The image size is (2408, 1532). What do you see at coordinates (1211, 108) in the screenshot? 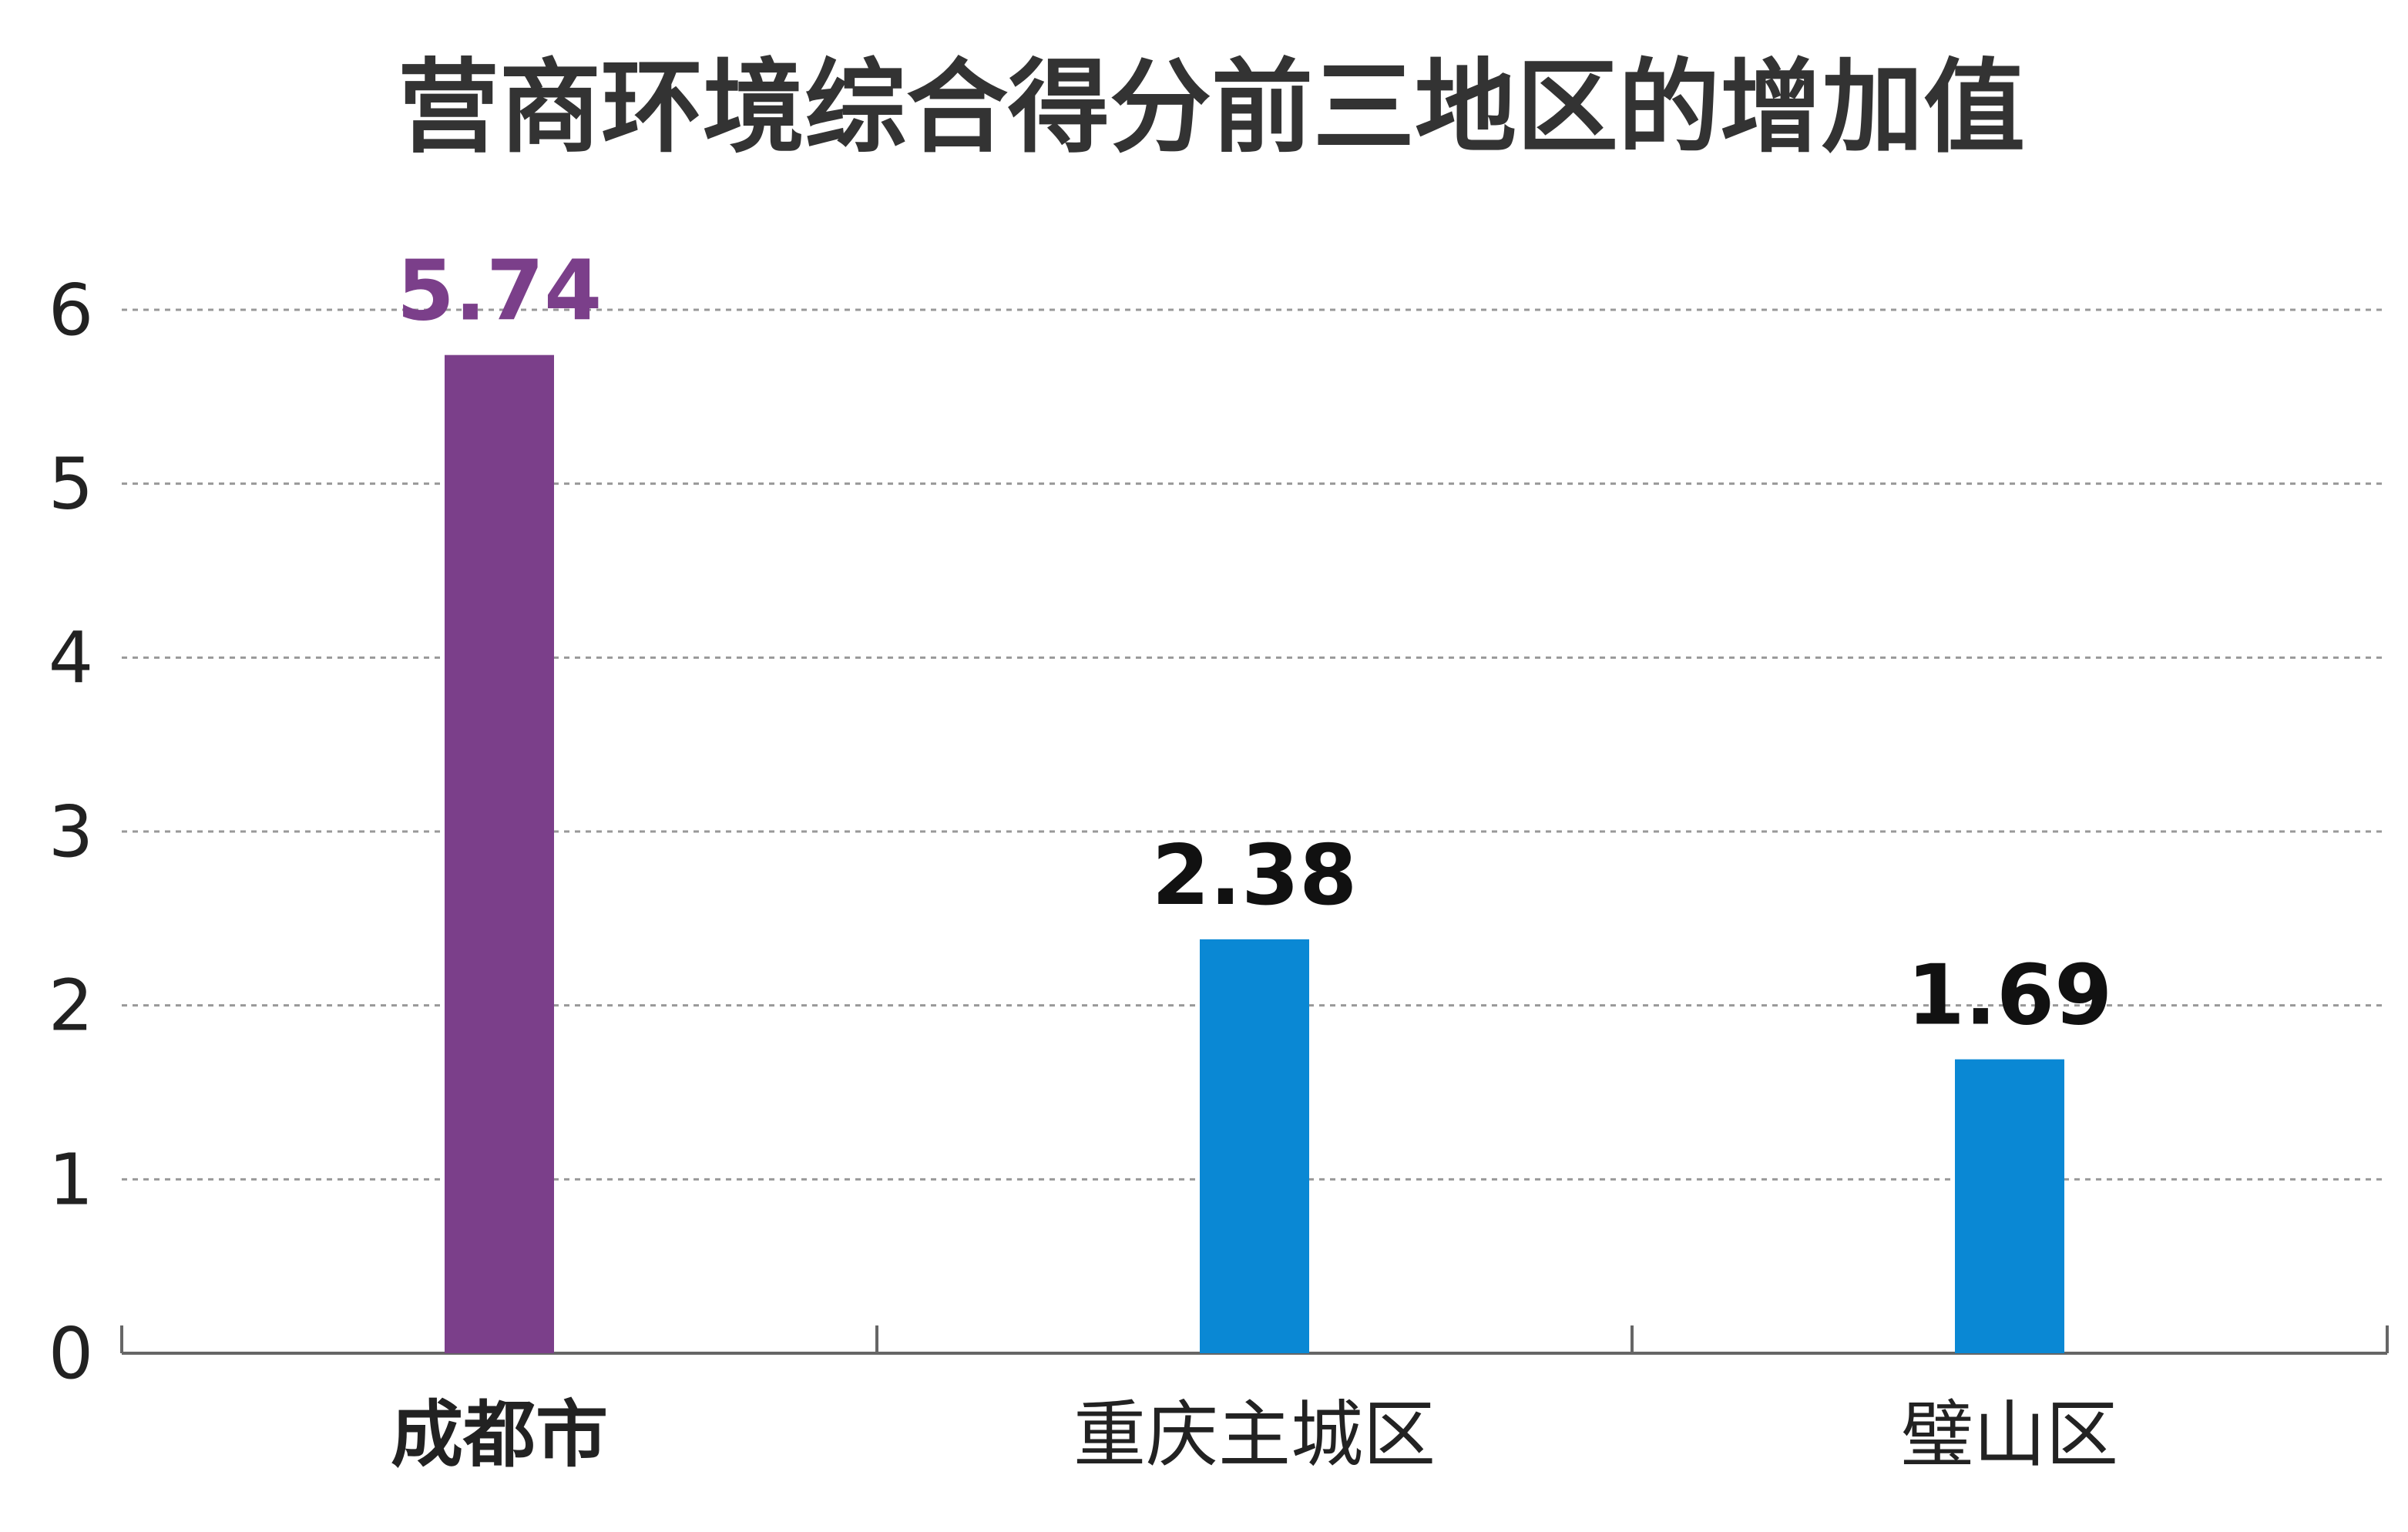
I see `chart-title: 营商环境综合得分前三地区的增加值` at bounding box center [1211, 108].